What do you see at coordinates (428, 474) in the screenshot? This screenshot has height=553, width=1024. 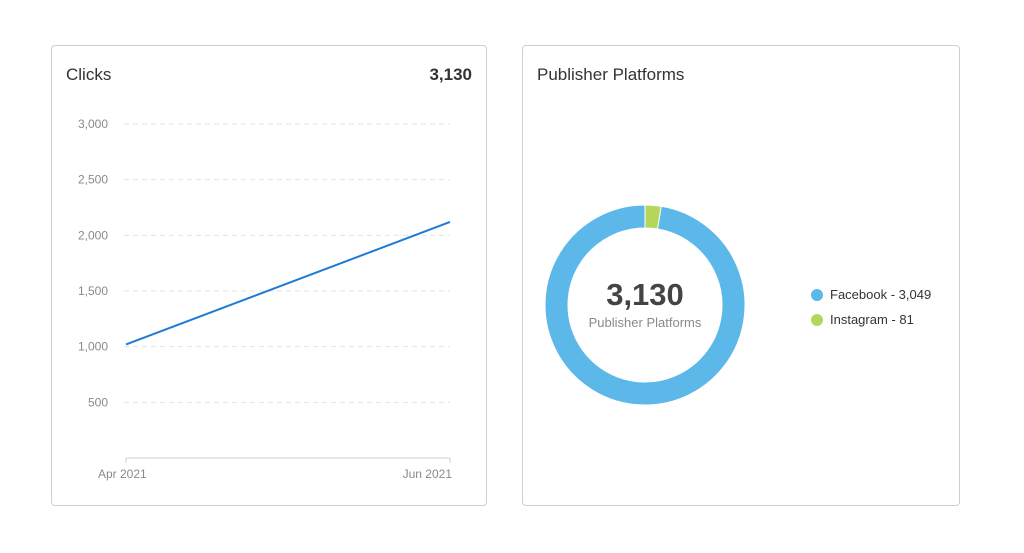 I see `x-tick-label: Jun 2021` at bounding box center [428, 474].